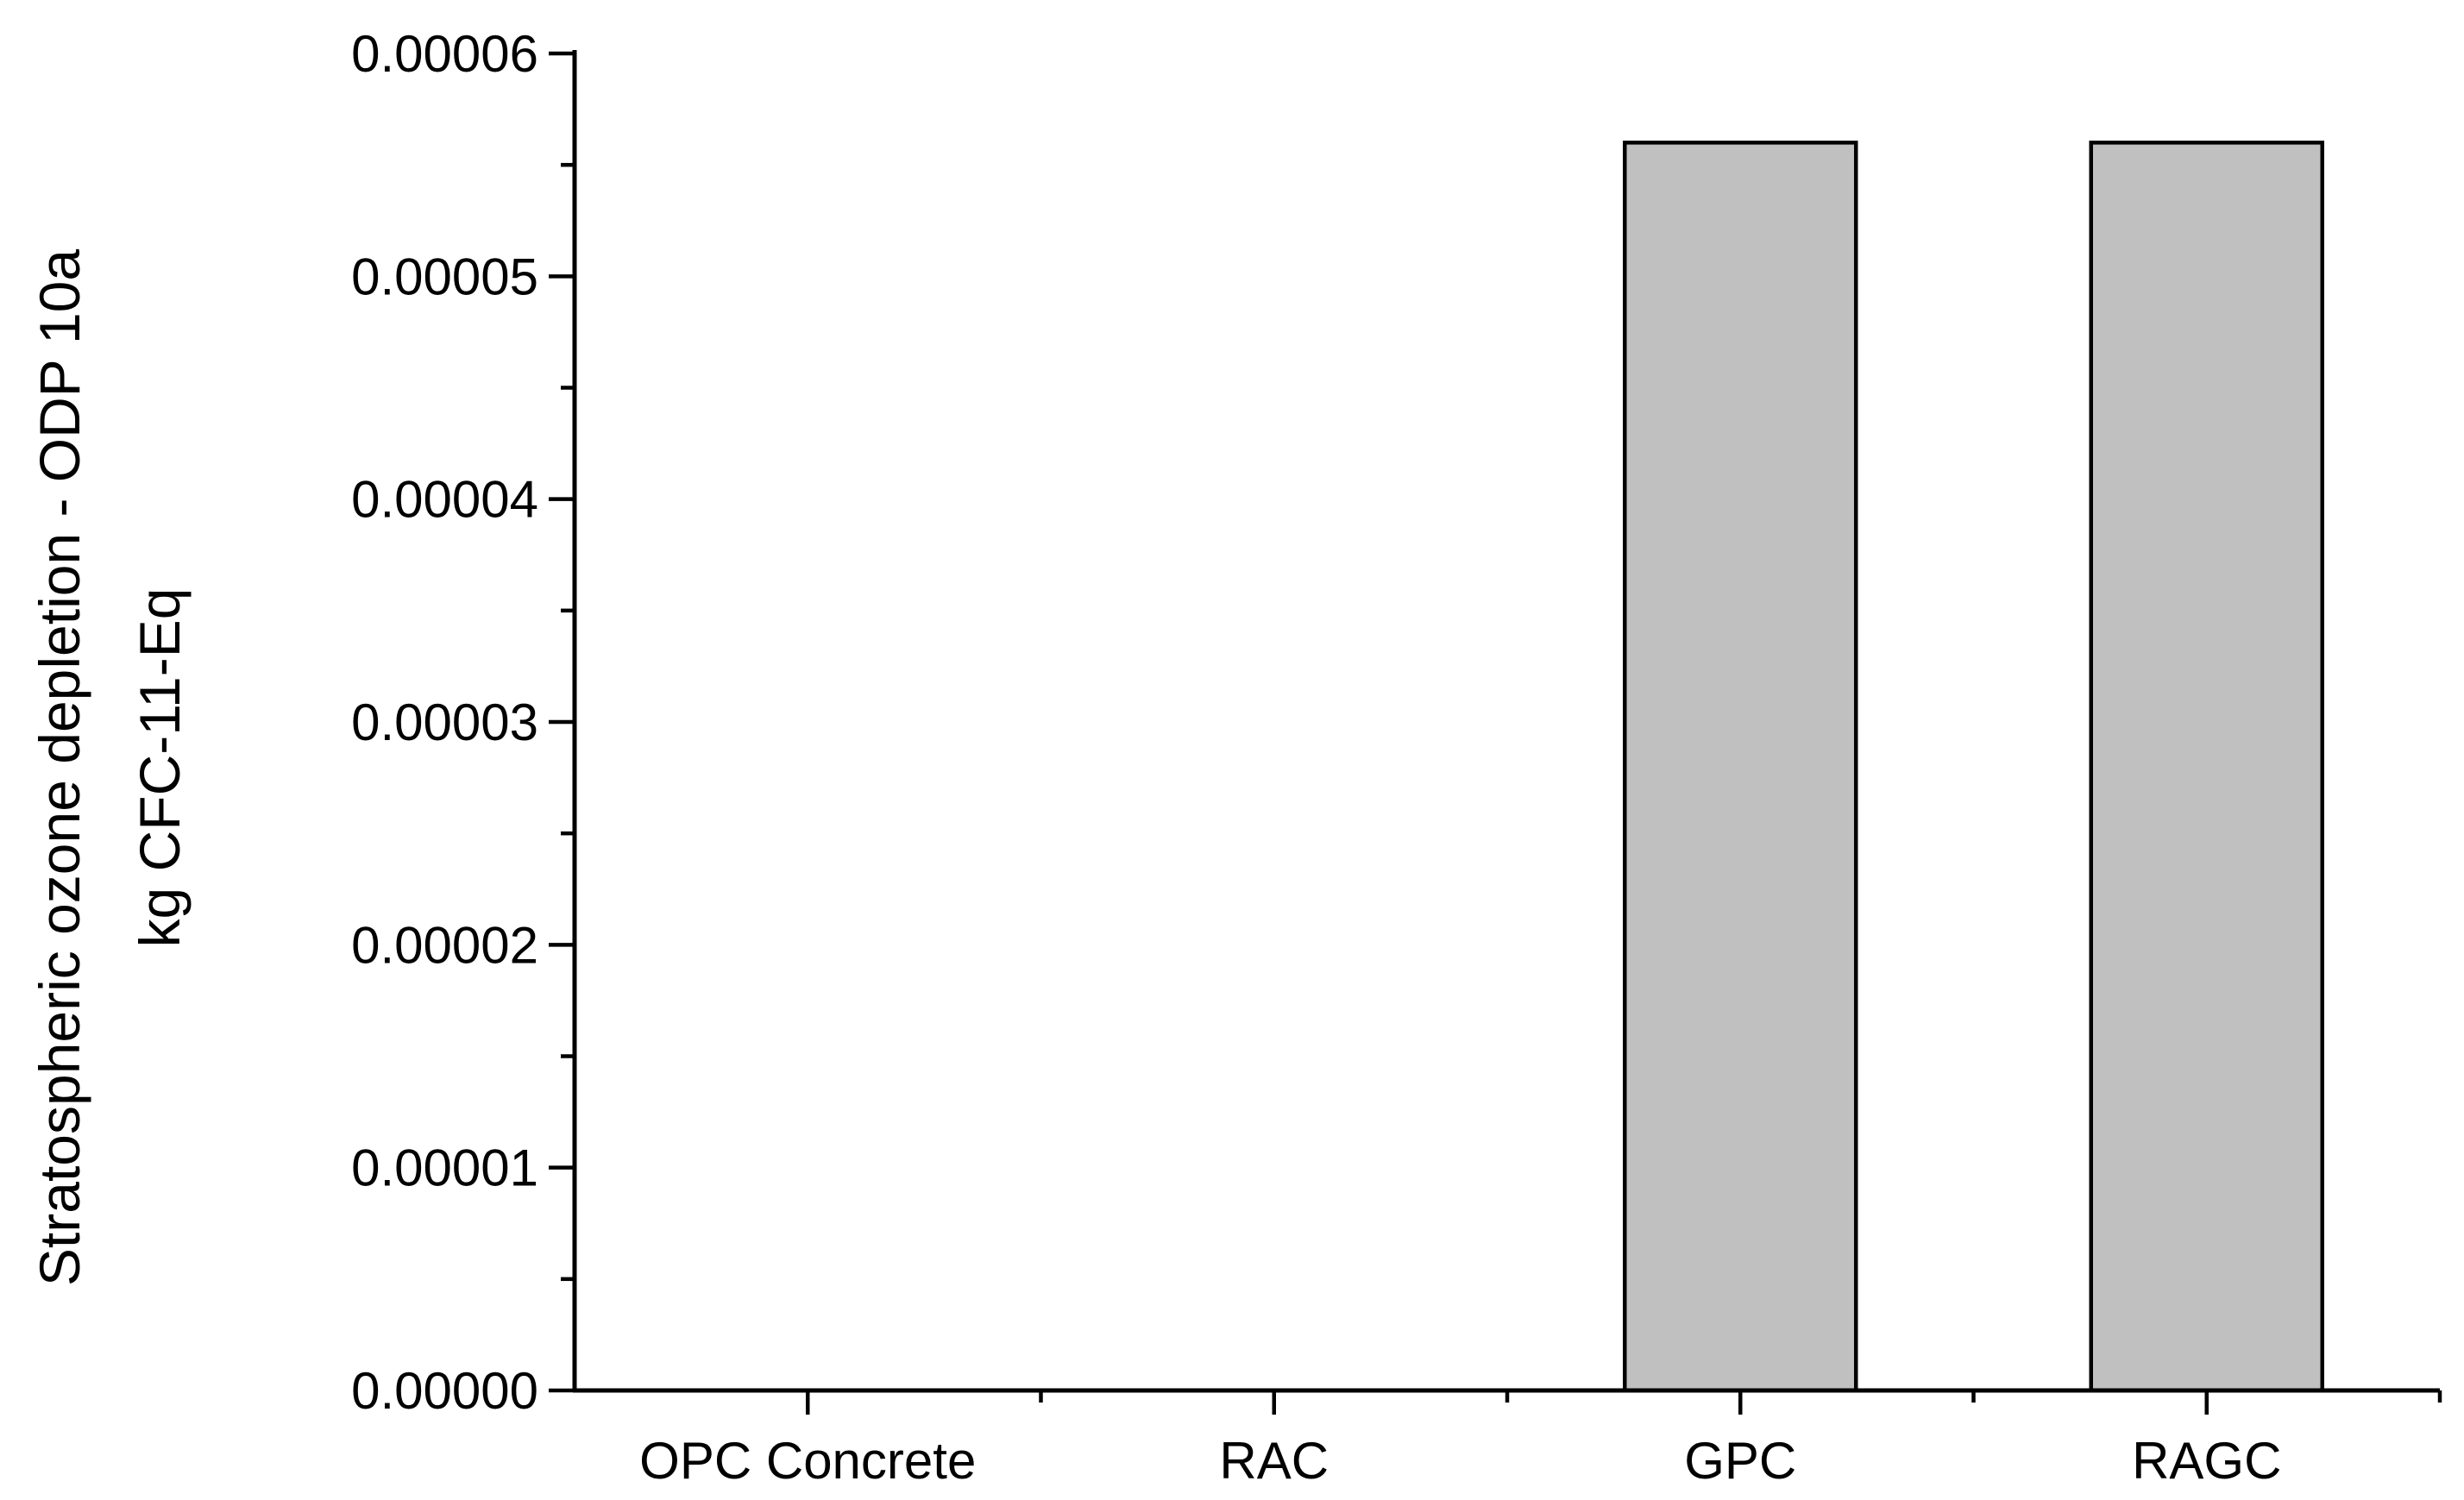 The image size is (2464, 1500). Describe the element at coordinates (445, 54) in the screenshot. I see `y-tick-label: 0.00006` at that location.